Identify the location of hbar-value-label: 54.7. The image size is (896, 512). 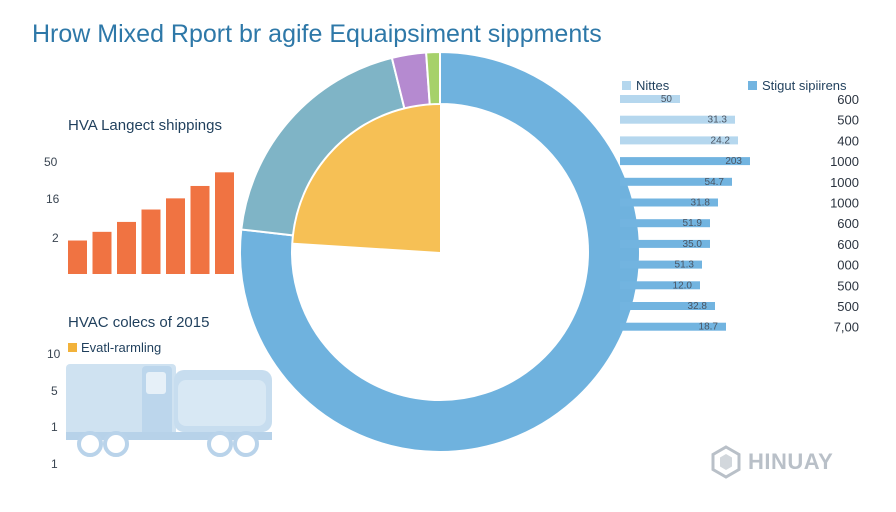
(715, 182).